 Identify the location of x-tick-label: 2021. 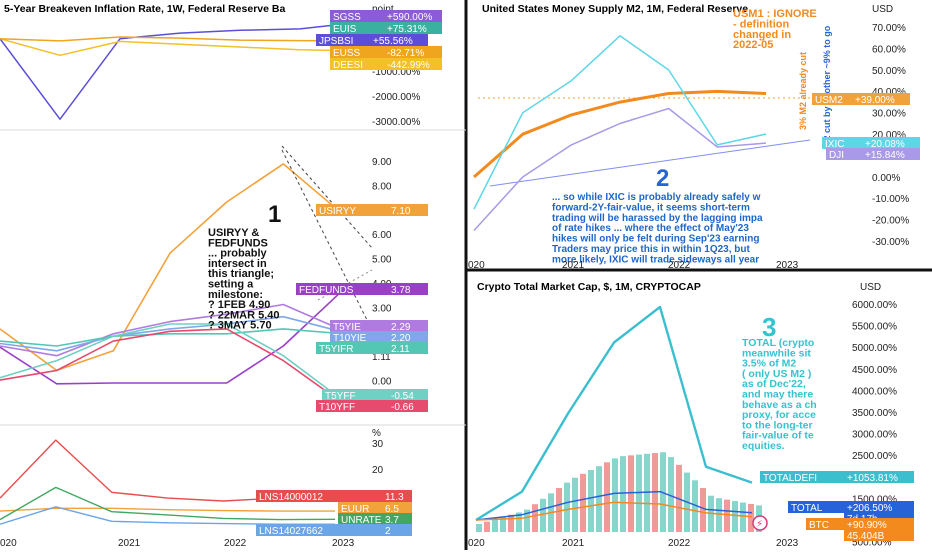
(129, 543).